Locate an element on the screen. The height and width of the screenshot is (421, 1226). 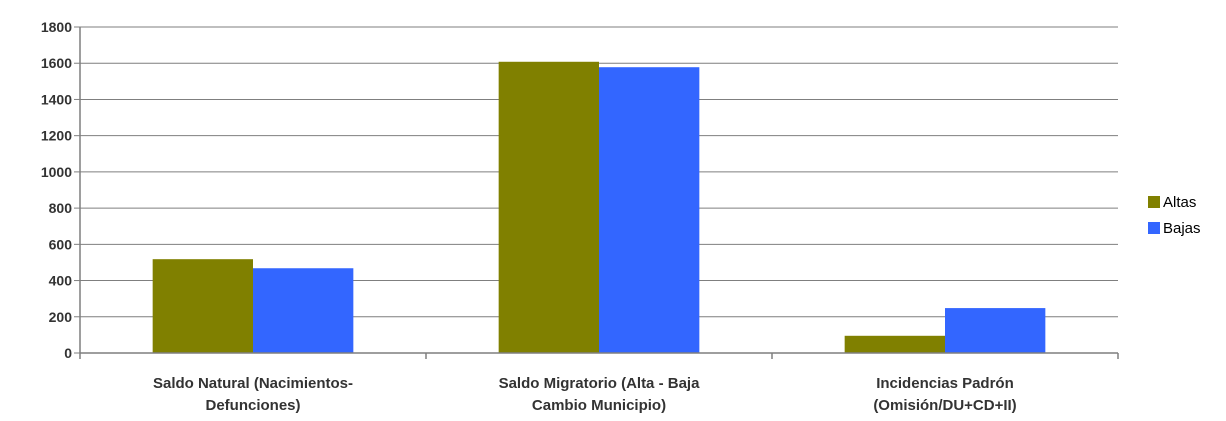
legend-swatch-altas is located at coordinates (1154, 202).